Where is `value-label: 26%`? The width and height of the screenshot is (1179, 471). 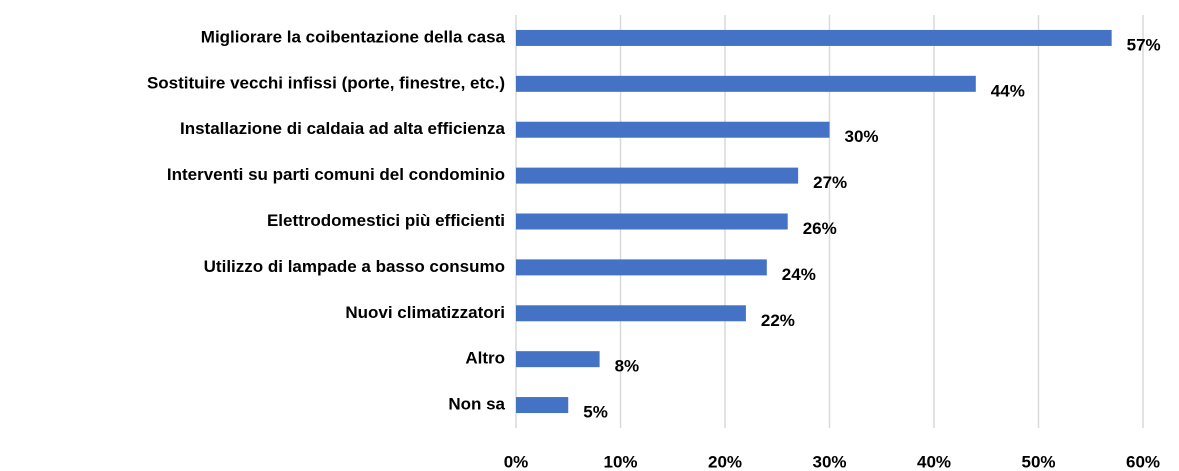 value-label: 26% is located at coordinates (820, 228).